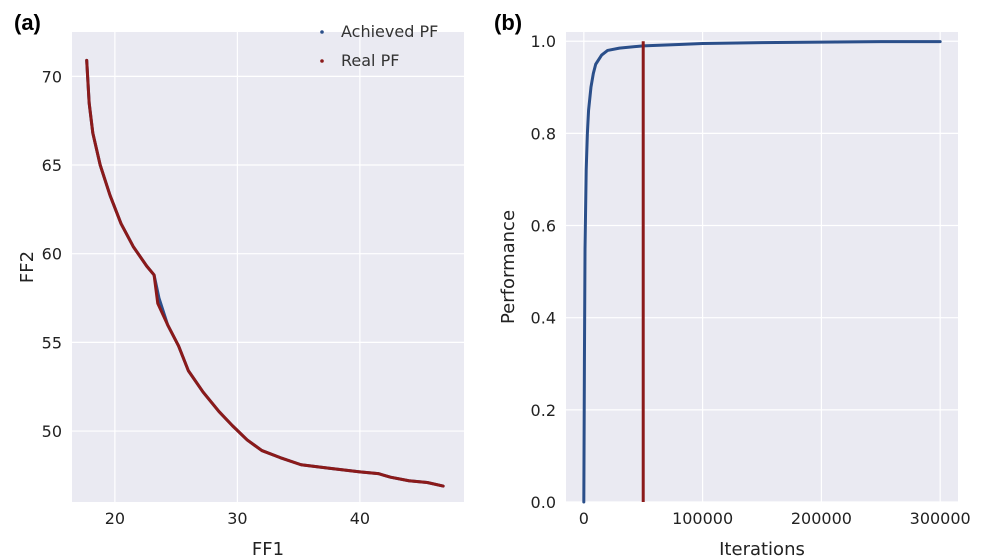 This screenshot has height=560, width=989. What do you see at coordinates (543, 502) in the screenshot?
I see `y-tick-label-b: 0.0` at bounding box center [543, 502].